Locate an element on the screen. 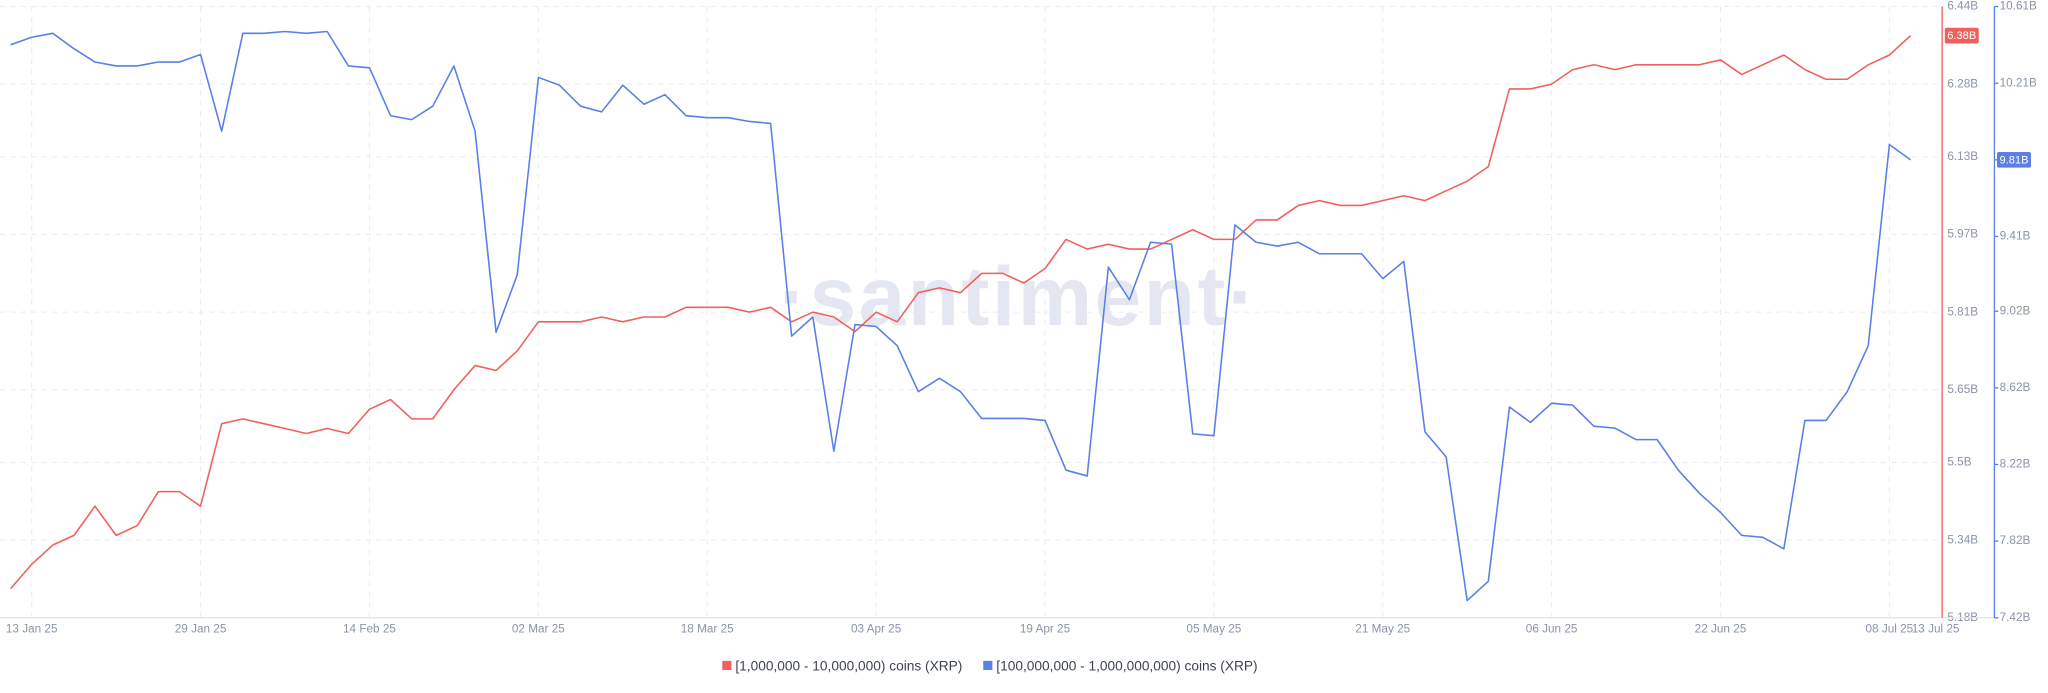  x-tick-label: 14 Feb 25 is located at coordinates (369, 629).